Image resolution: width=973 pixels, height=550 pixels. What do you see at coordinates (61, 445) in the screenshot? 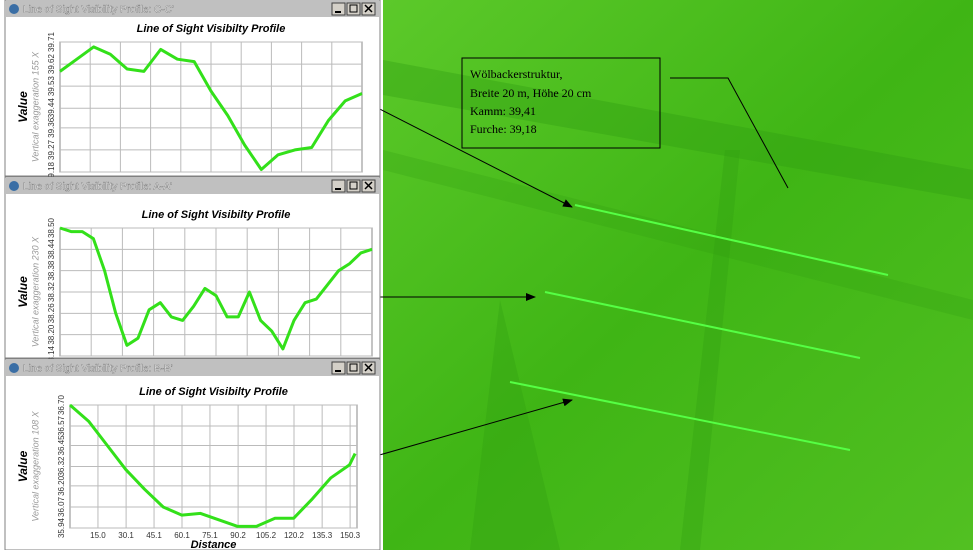
I see `y-tick-label: 36.45` at bounding box center [61, 445].